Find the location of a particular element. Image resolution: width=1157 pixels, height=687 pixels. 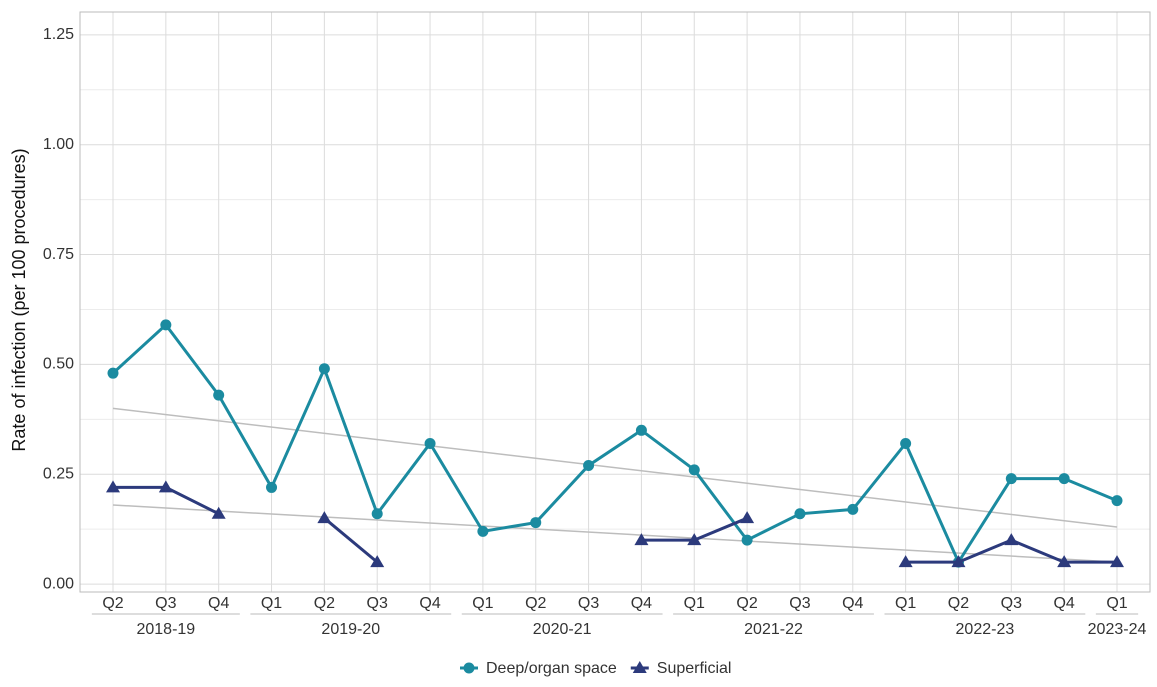

legend-label: Superficial is located at coordinates (694, 668).